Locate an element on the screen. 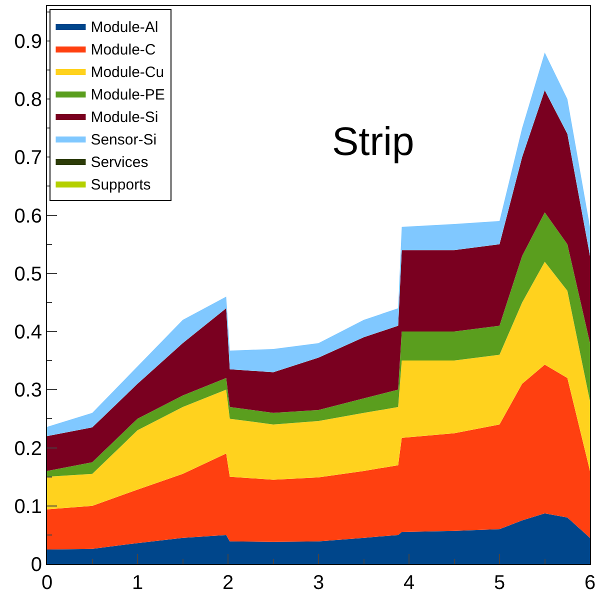 This screenshot has width=600, height=594. y-tick-label: 0.7 is located at coordinates (28, 158).